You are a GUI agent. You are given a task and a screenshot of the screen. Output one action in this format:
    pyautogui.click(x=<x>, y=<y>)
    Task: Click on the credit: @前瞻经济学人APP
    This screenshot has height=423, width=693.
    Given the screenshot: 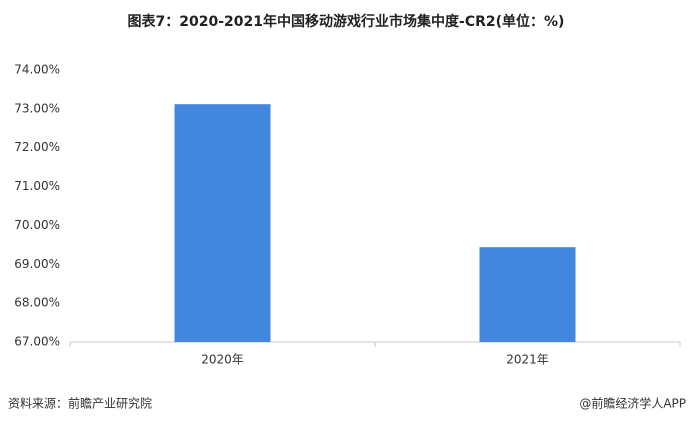 What is the action you would take?
    pyautogui.click(x=632, y=403)
    